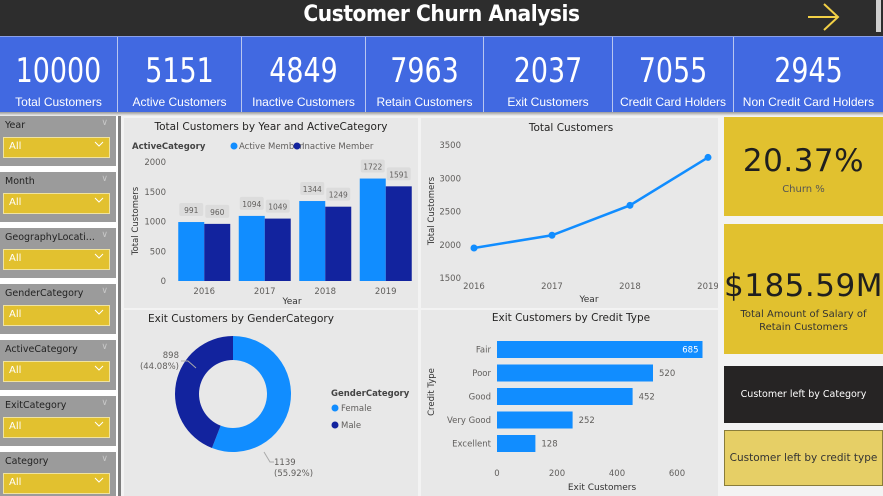  Describe the element at coordinates (58, 71) in the screenshot. I see `kpi-value: 10000` at that location.